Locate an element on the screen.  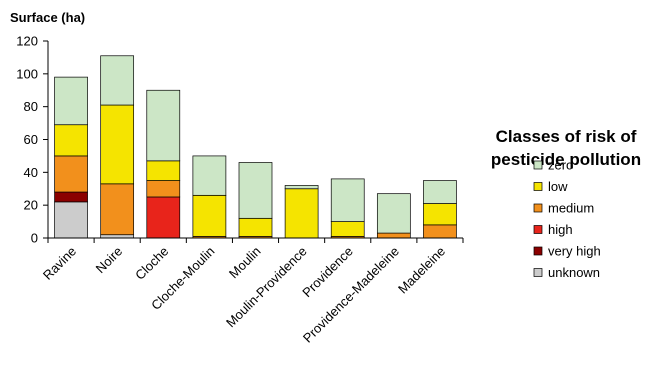
bar-ravine-low is located at coordinates (71, 140).